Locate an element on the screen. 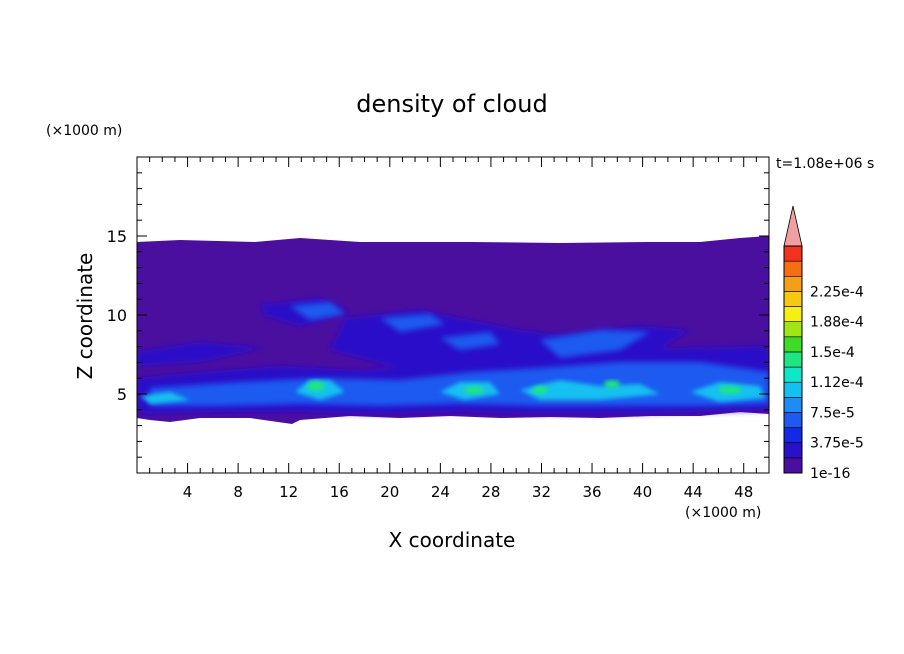  x-tick-label: 44 is located at coordinates (693, 492).